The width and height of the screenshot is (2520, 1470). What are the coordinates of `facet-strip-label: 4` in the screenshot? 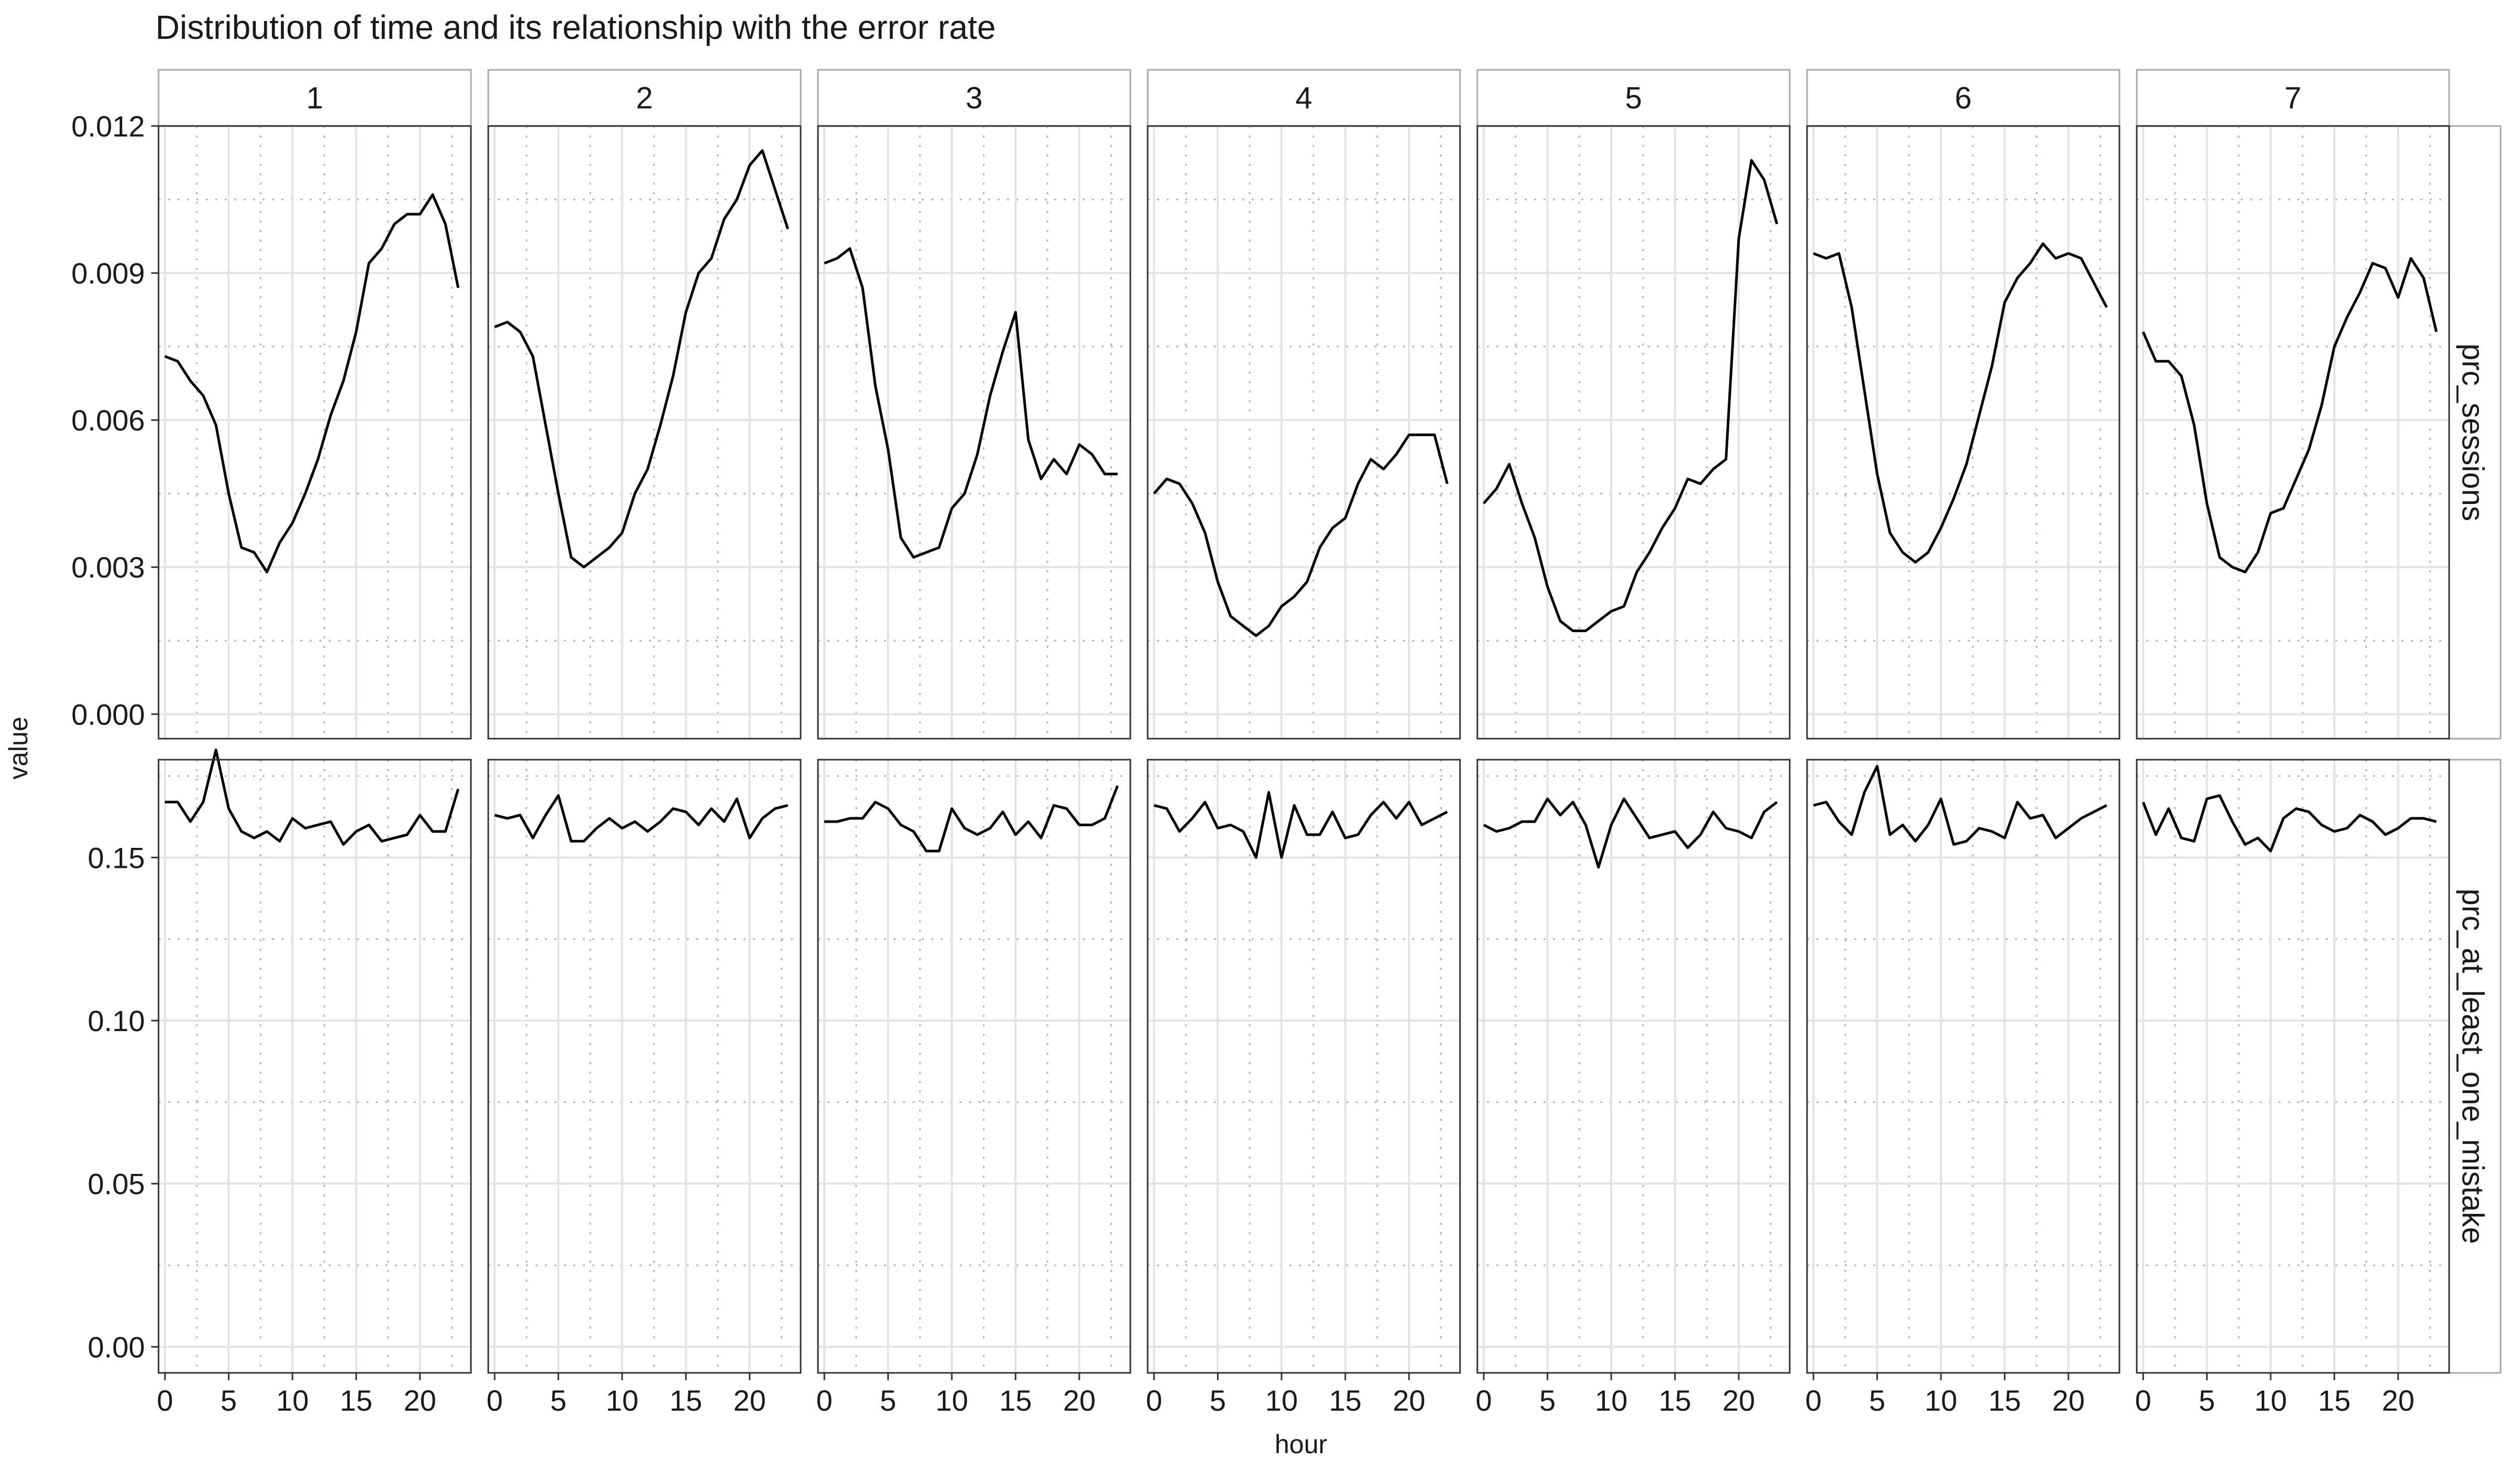 It's located at (1303, 98).